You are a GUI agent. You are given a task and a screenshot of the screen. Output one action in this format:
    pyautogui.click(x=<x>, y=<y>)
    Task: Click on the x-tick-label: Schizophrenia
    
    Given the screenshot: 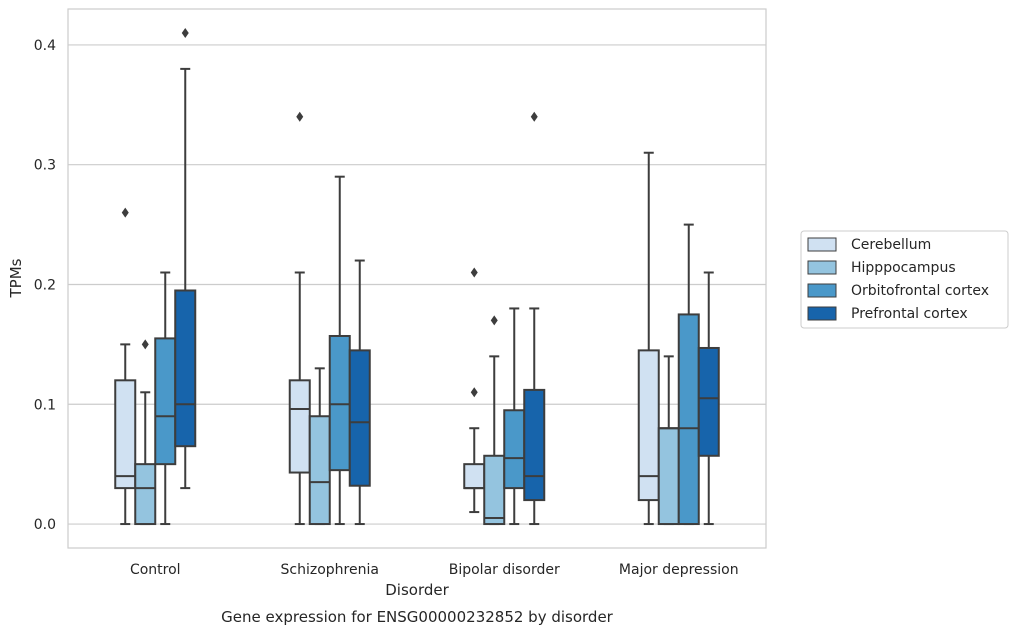 What is the action you would take?
    pyautogui.click(x=330, y=570)
    